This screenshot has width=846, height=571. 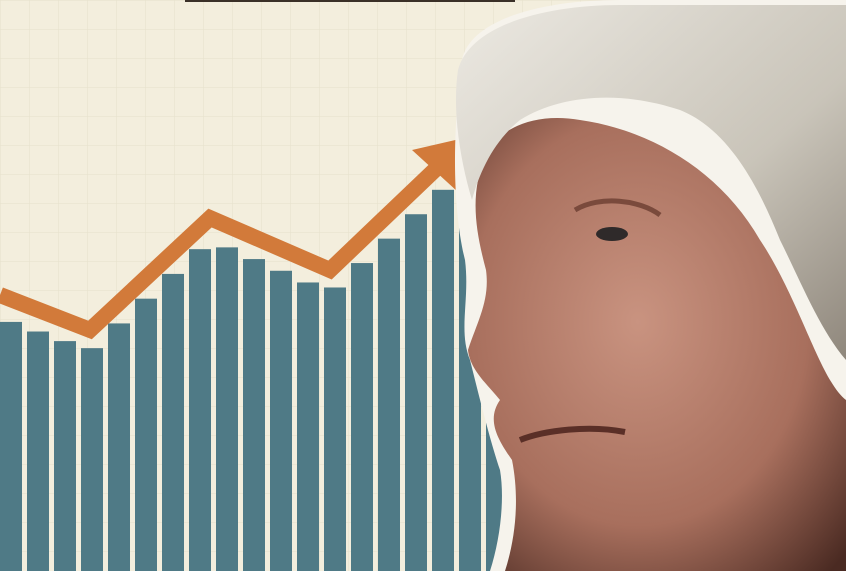 I want to click on mouth, so click(x=572, y=434).